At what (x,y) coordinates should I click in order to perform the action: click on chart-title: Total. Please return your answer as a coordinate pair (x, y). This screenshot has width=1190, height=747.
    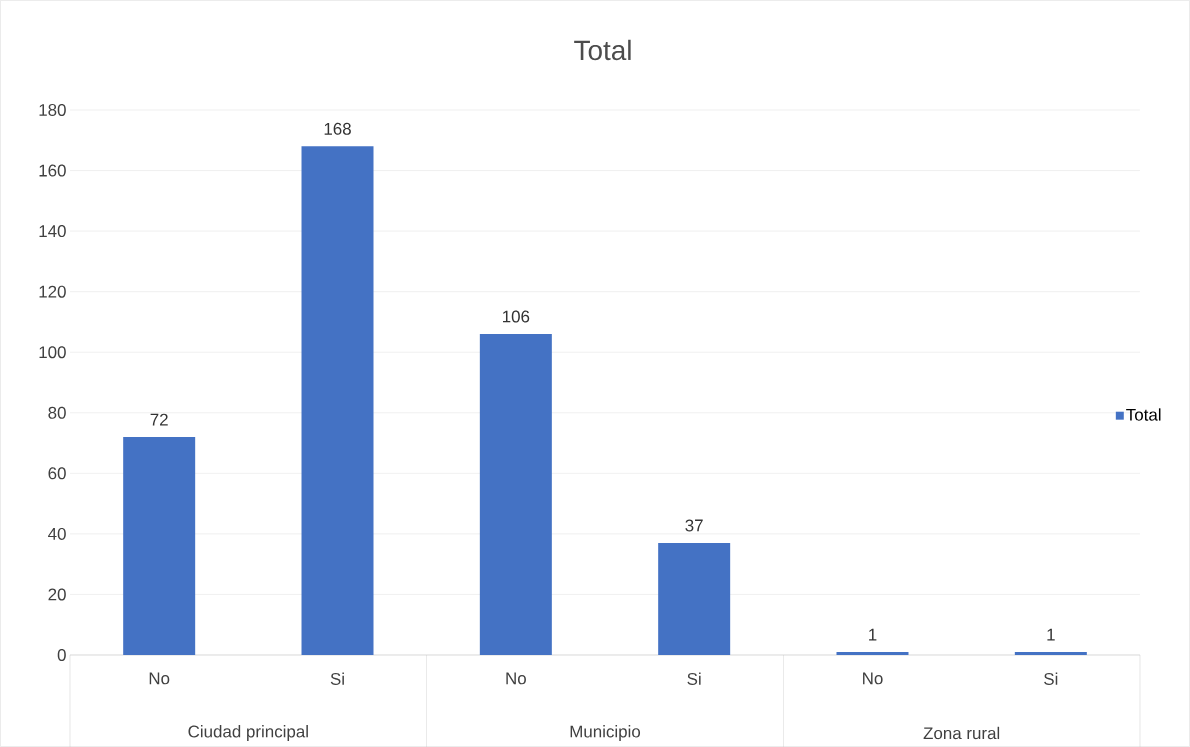
    Looking at the image, I should click on (602, 50).